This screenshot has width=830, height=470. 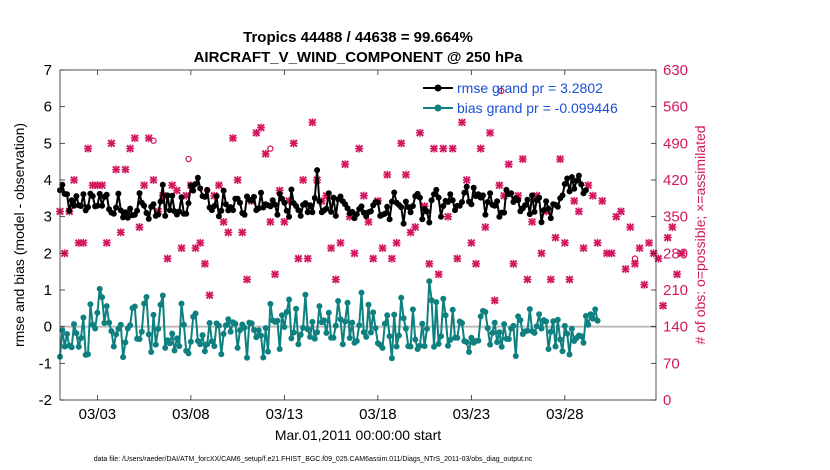 I want to click on legend-rmse-marker, so click(x=438, y=88).